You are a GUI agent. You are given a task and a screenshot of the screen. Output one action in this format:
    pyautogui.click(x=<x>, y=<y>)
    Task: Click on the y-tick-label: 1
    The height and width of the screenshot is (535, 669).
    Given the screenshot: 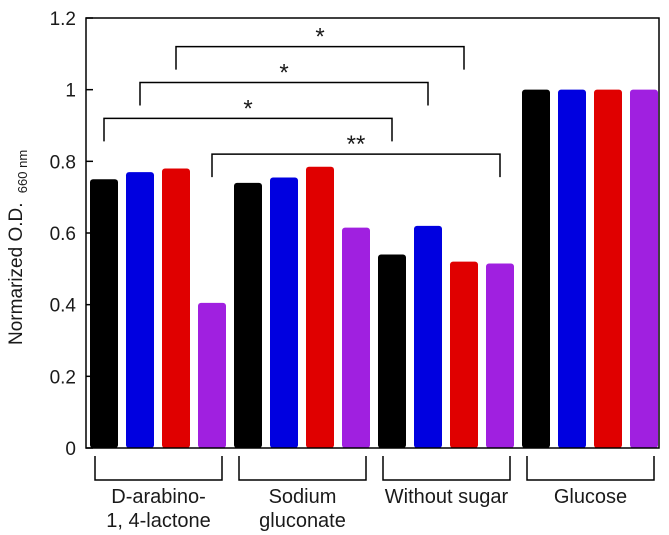 What is the action you would take?
    pyautogui.click(x=70, y=91)
    